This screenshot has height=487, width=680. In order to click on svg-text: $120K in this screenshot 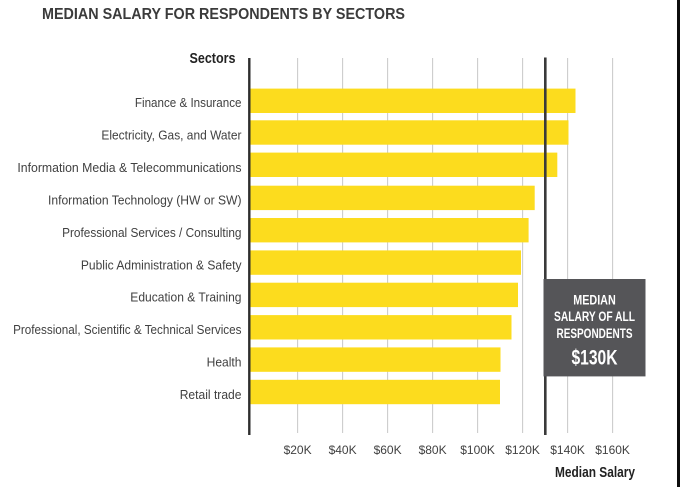, I will do `click(522, 450)`.